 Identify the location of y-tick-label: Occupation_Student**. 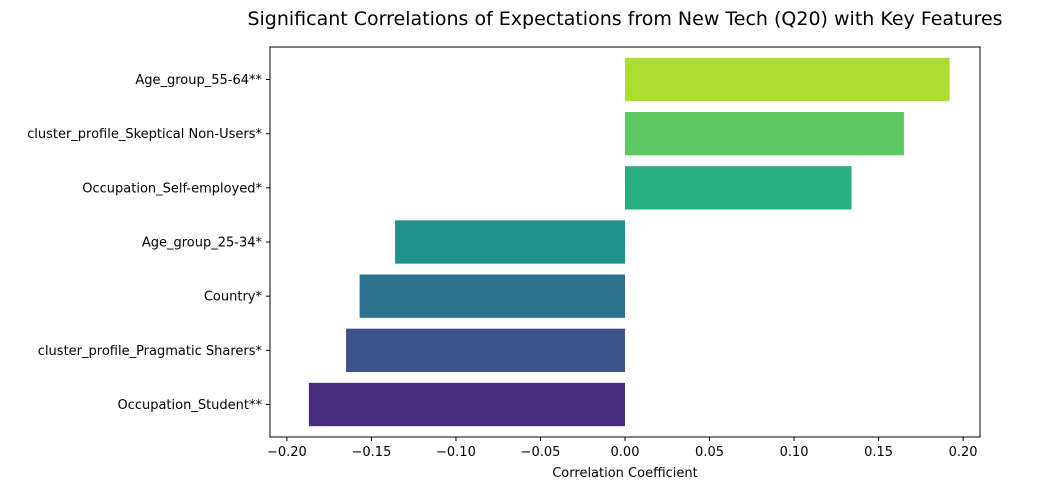
(189, 405).